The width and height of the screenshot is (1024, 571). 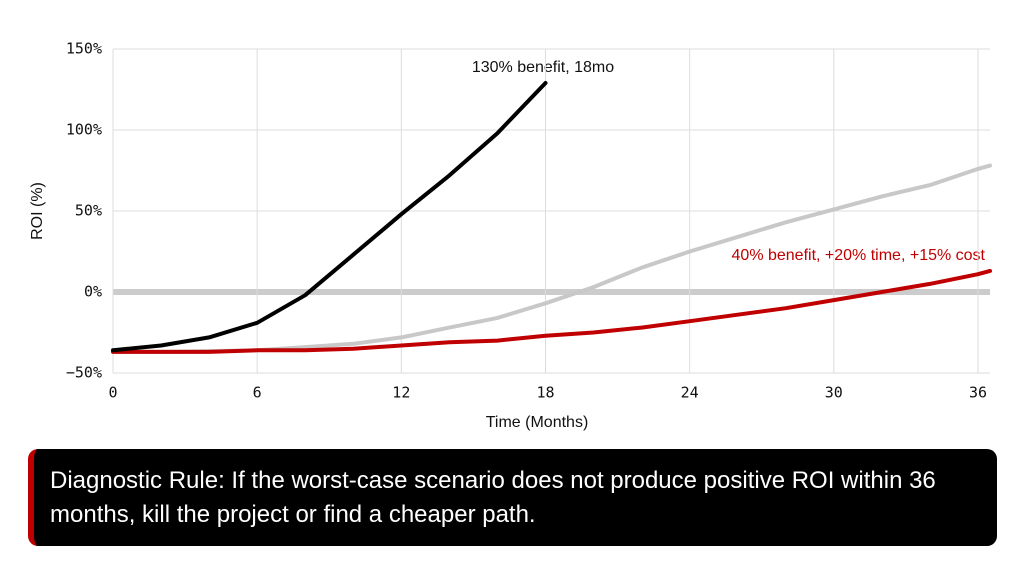 I want to click on y-tick-label: 0%, so click(x=93, y=292).